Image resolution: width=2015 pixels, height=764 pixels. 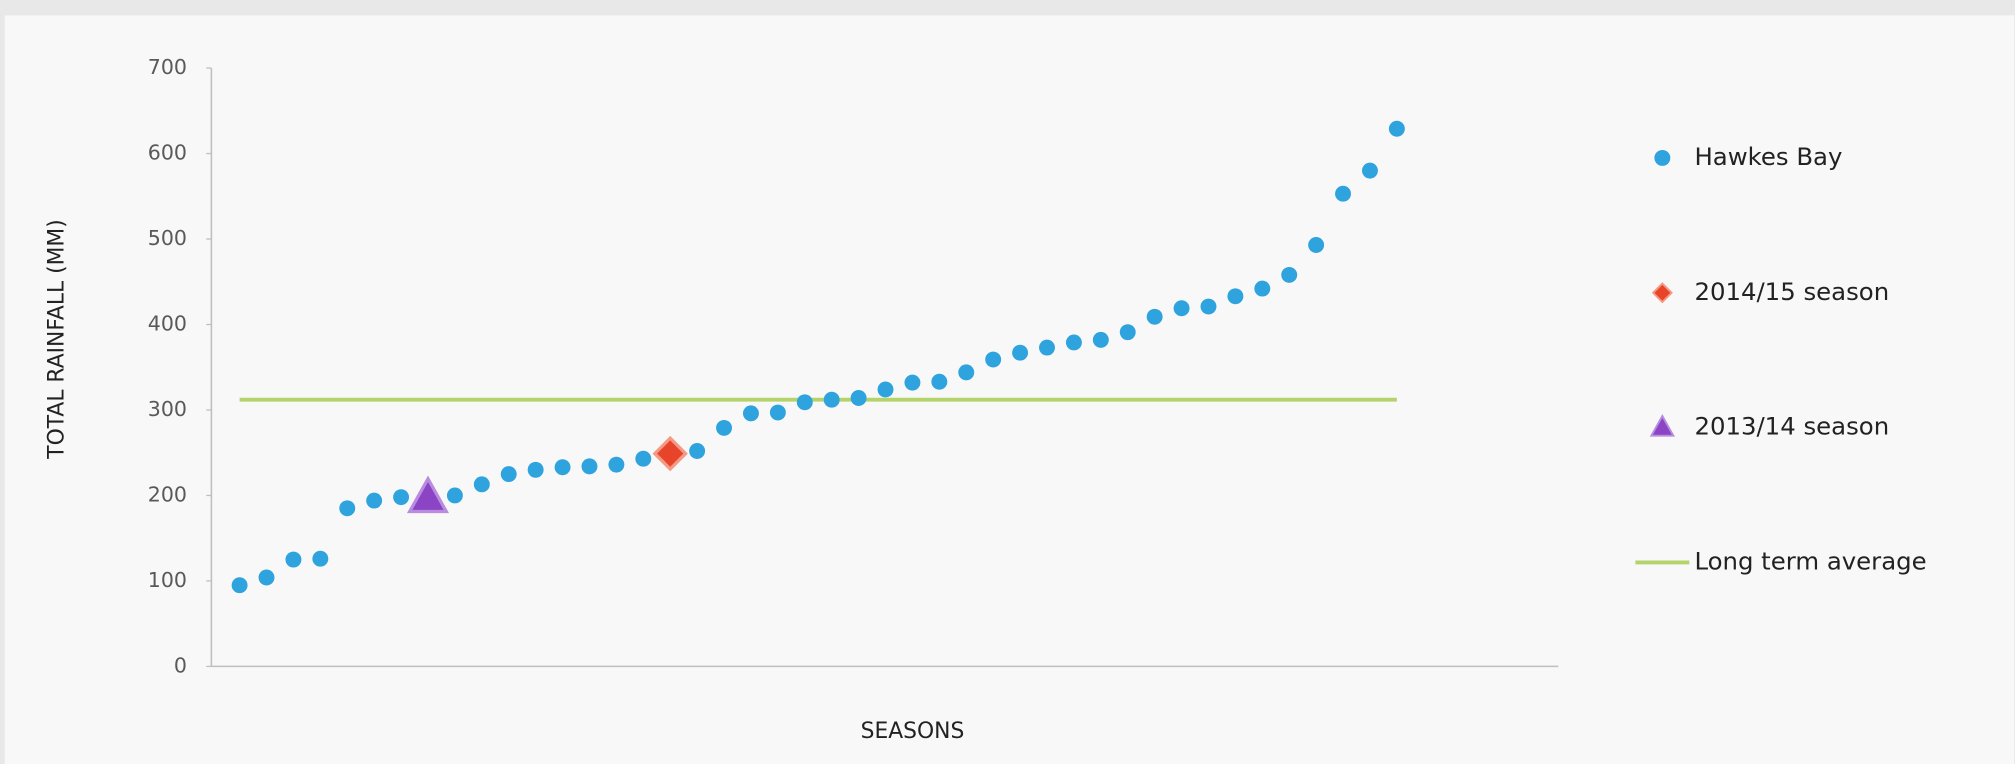 I want to click on y-tick-label: 400, so click(x=167, y=323).